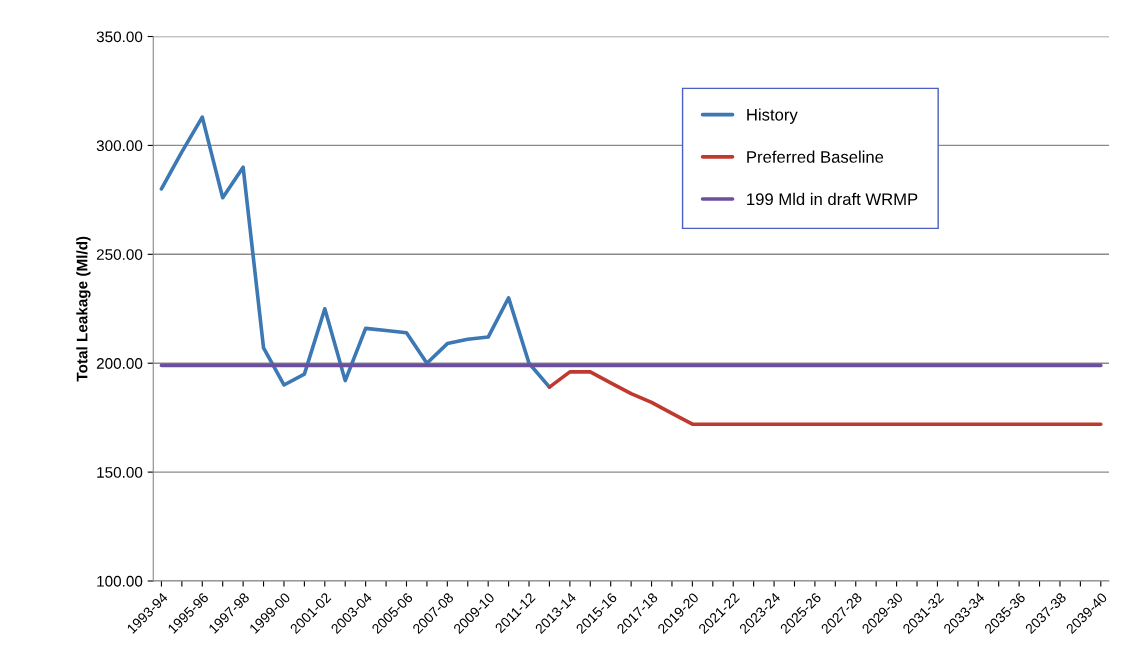  Describe the element at coordinates (119, 254) in the screenshot. I see `y-tick-label: 250.00` at that location.